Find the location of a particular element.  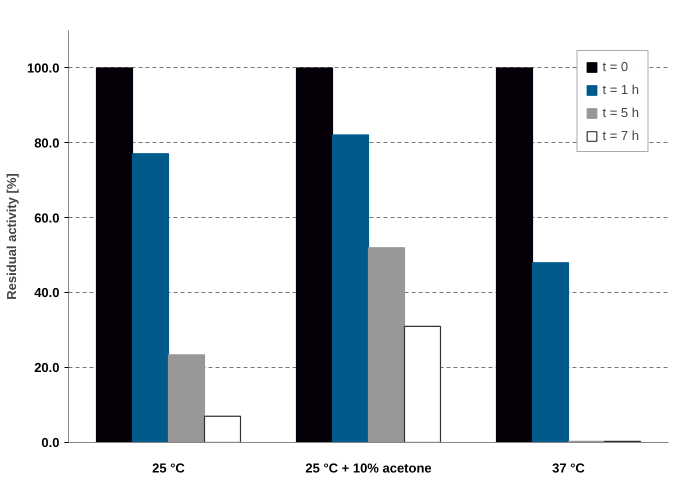

y-tick-label: 0.0 is located at coordinates (50, 442).